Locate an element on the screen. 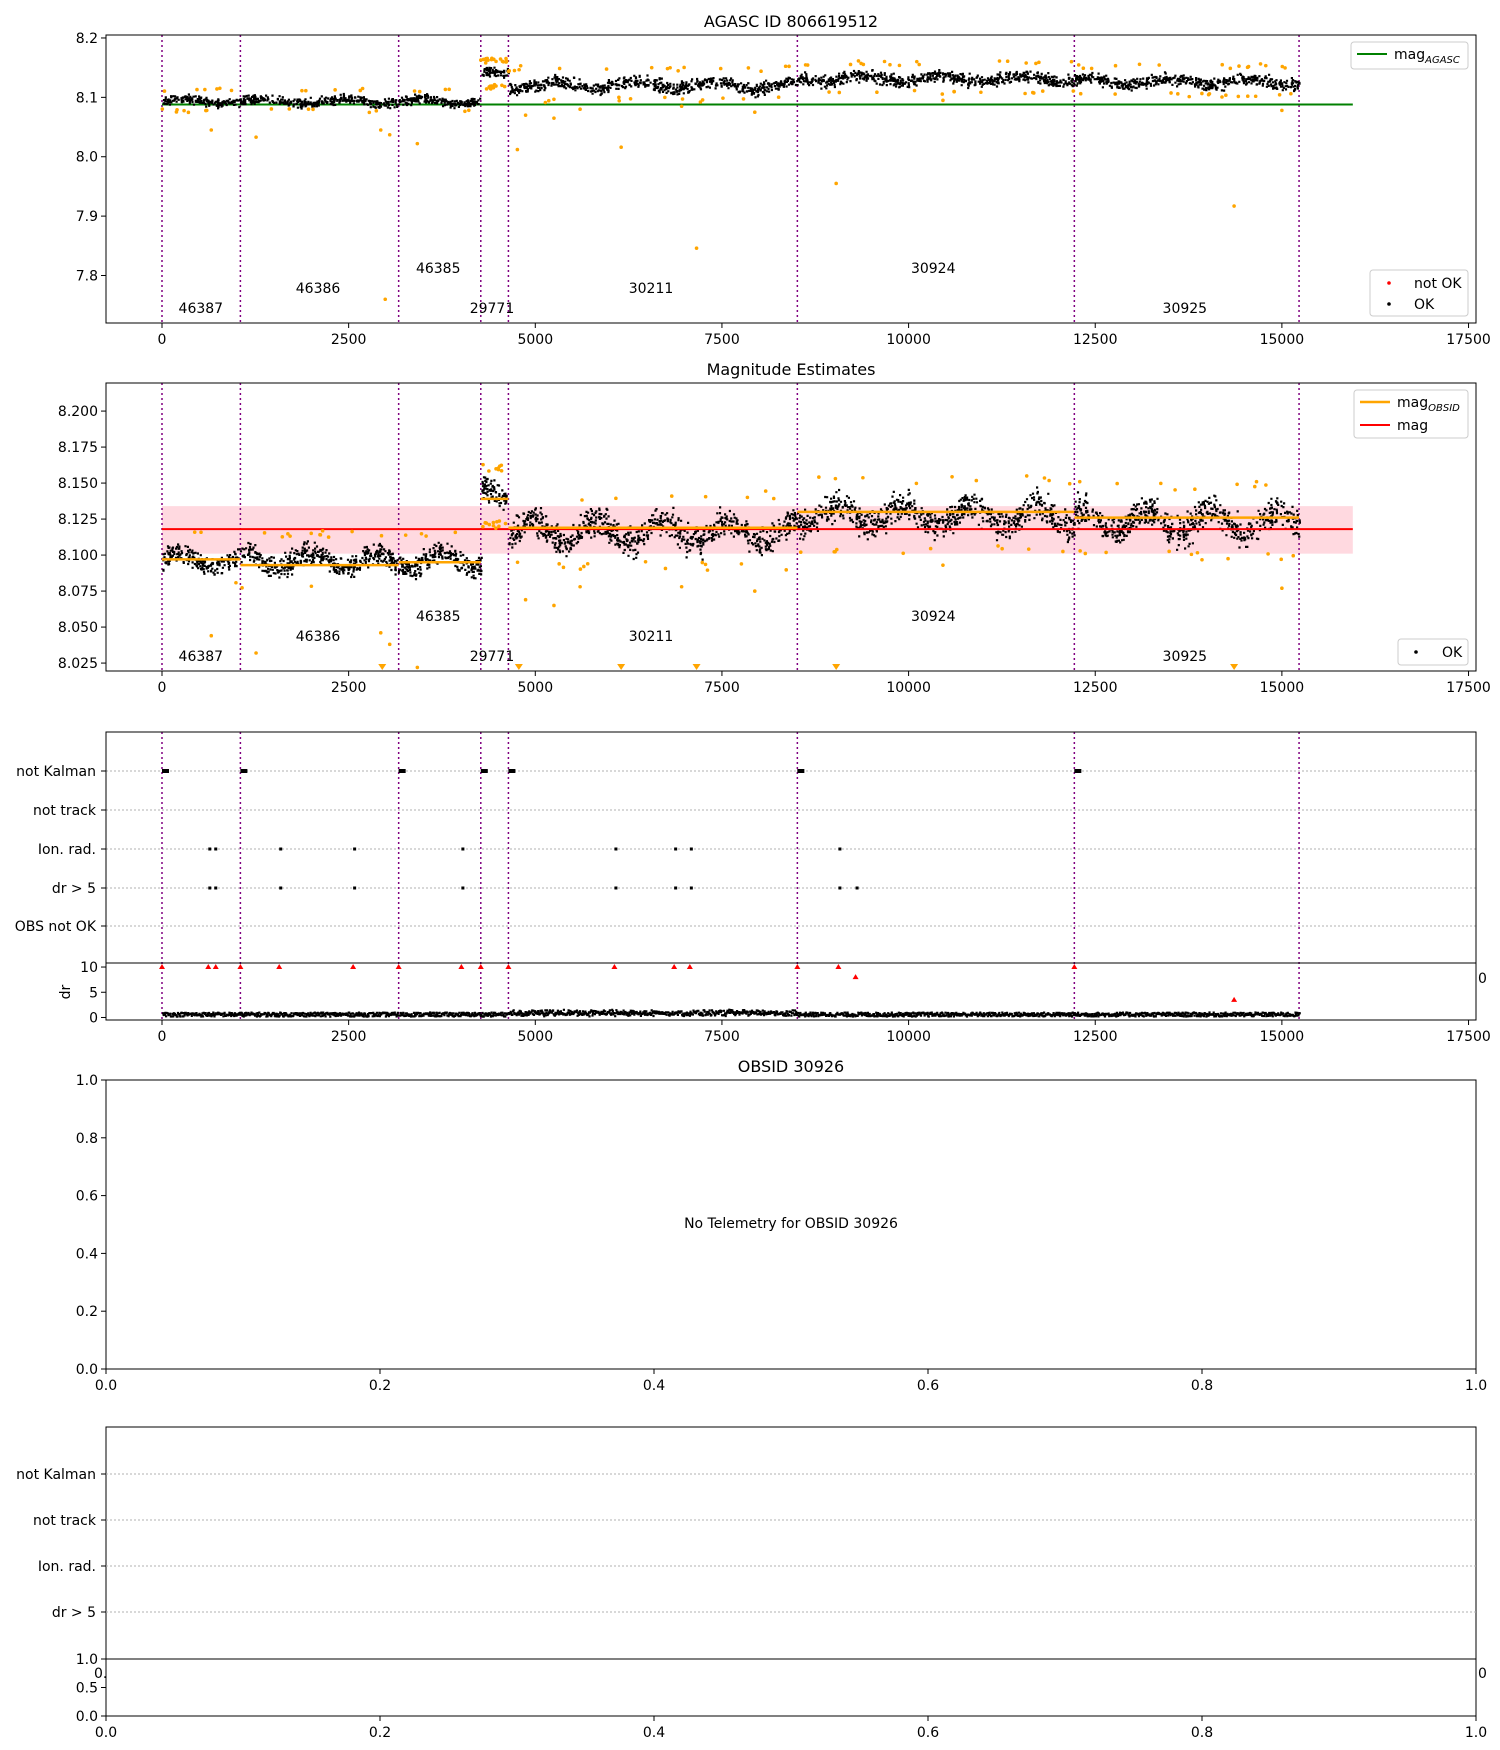 Image resolution: width=1500 pixels, height=1750 pixels. agasc-x-tick-label: 5000 is located at coordinates (535, 340).